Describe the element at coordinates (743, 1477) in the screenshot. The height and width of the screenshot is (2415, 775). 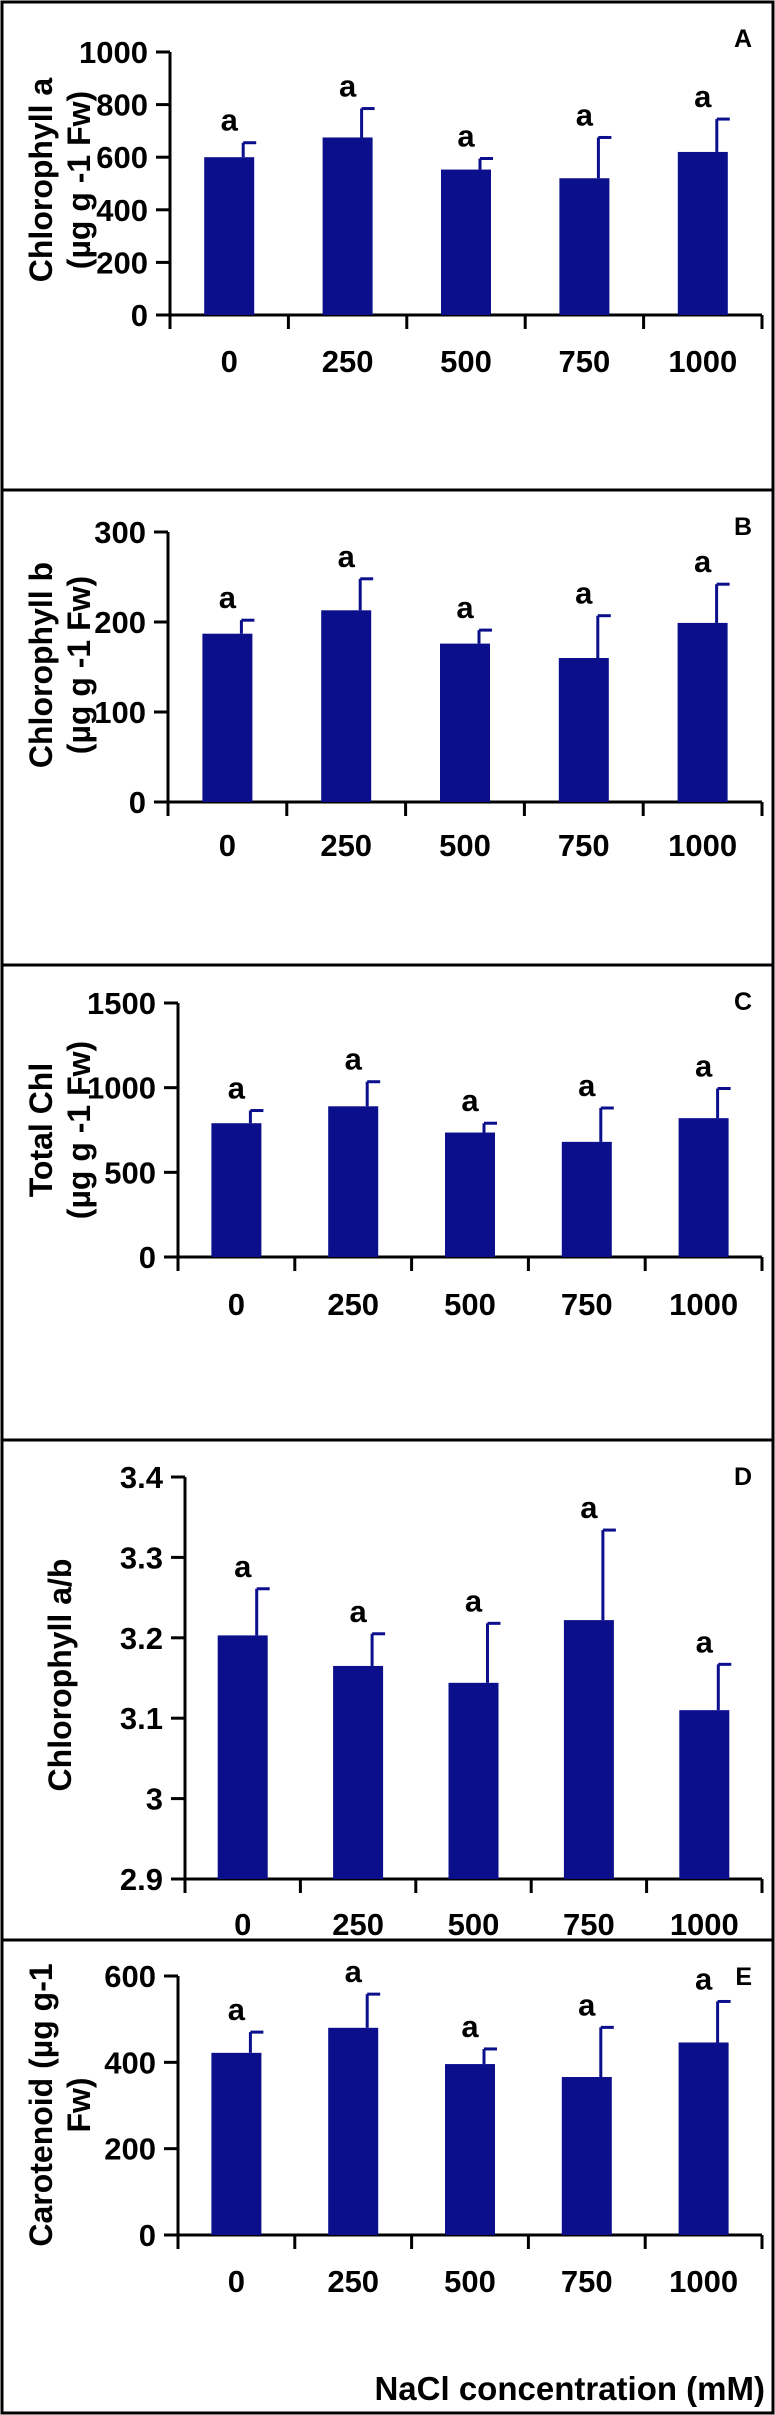
I see `panel-letter: D` at that location.